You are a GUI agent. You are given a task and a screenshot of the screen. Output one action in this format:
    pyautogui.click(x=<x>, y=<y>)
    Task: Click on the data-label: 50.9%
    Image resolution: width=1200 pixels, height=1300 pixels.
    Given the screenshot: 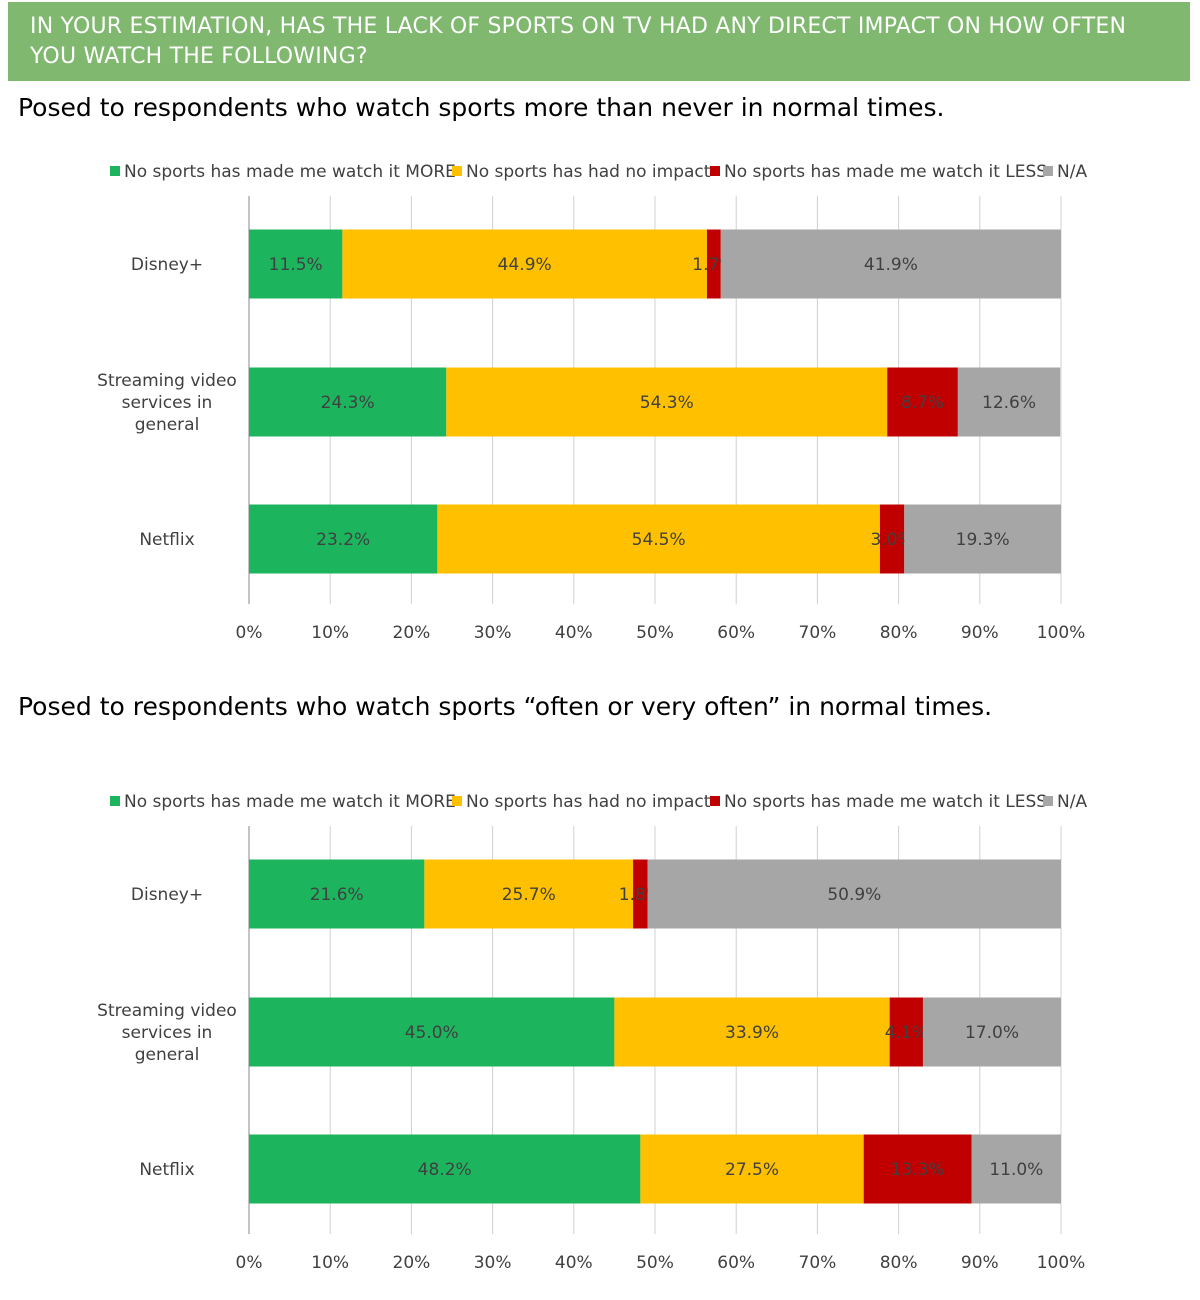 What is the action you would take?
    pyautogui.click(x=854, y=895)
    